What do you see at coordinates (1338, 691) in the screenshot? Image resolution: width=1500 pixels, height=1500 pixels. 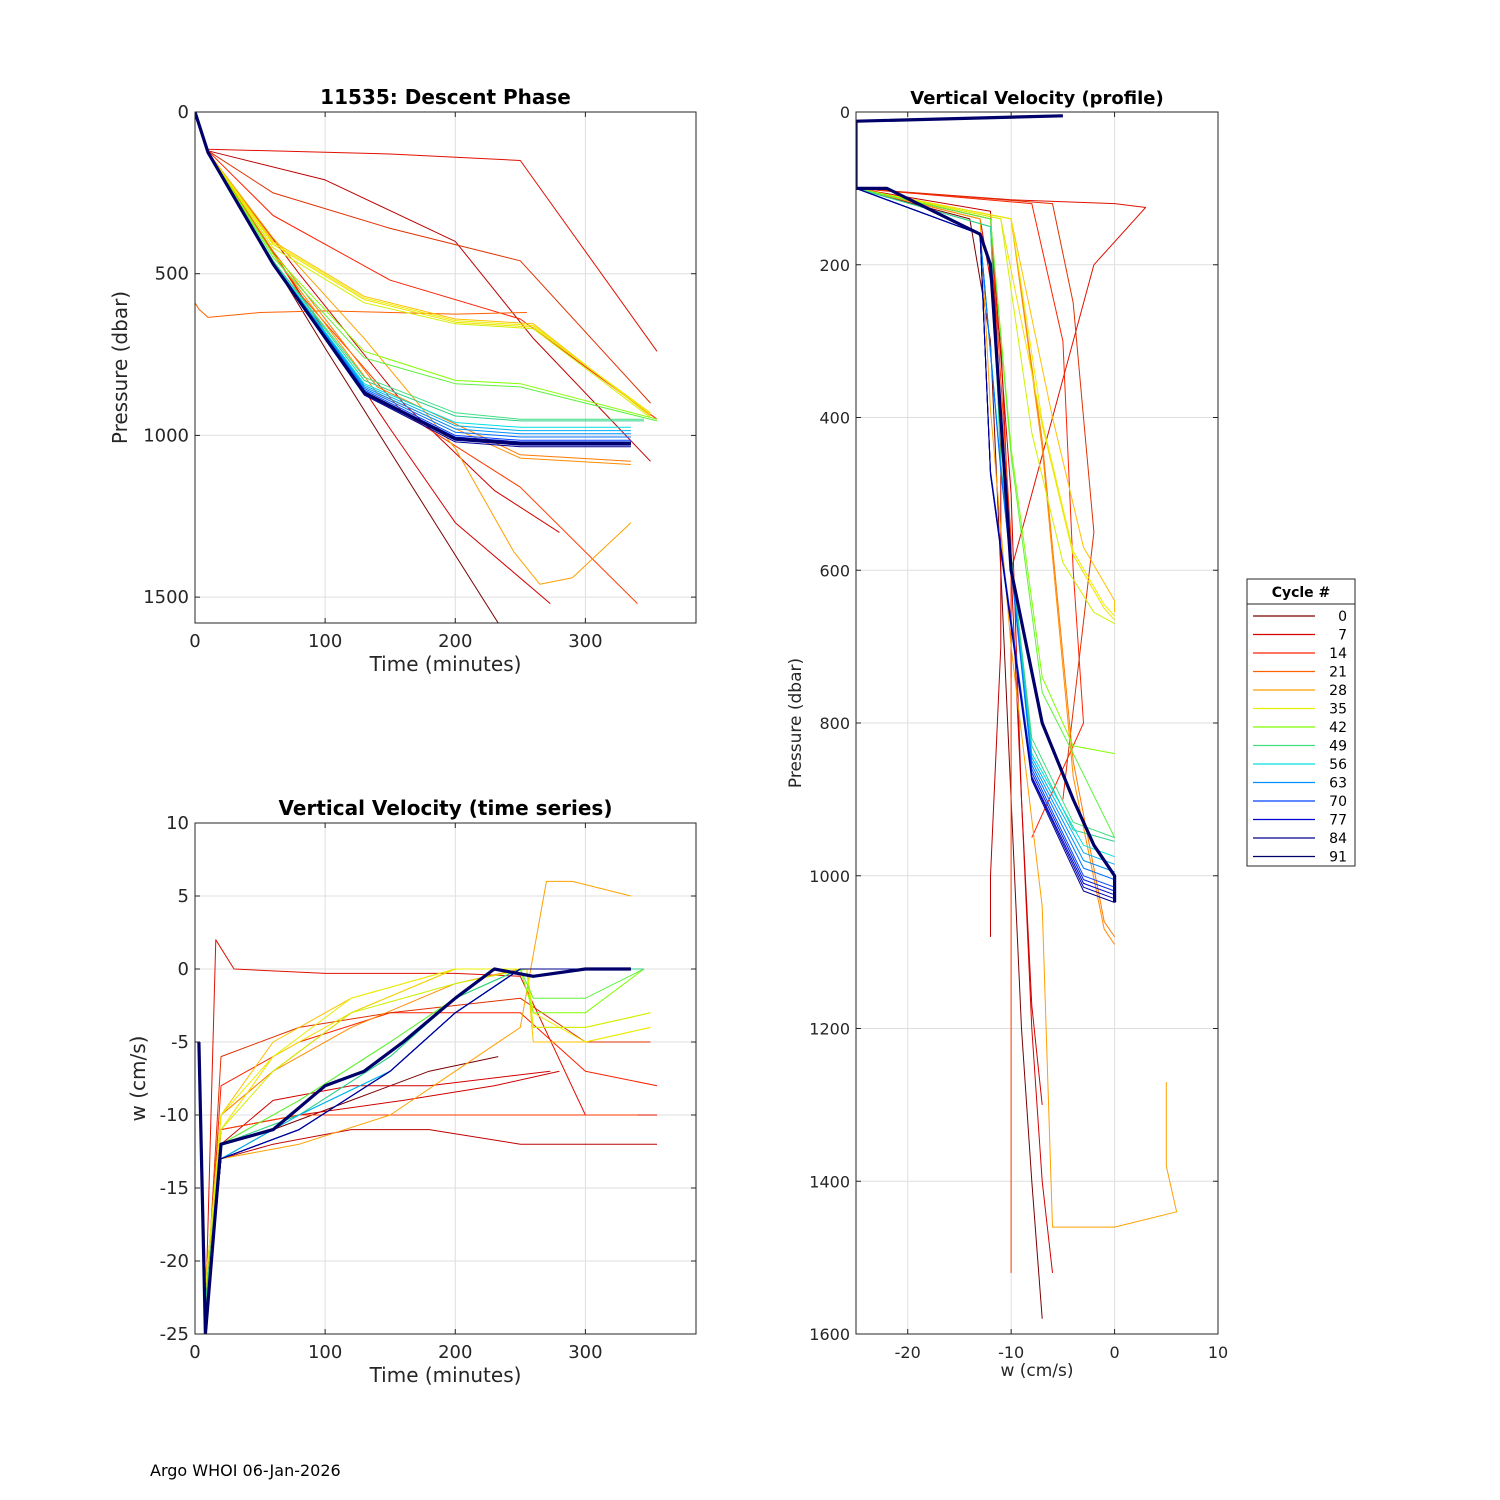 I see `legend-label: 28` at bounding box center [1338, 691].